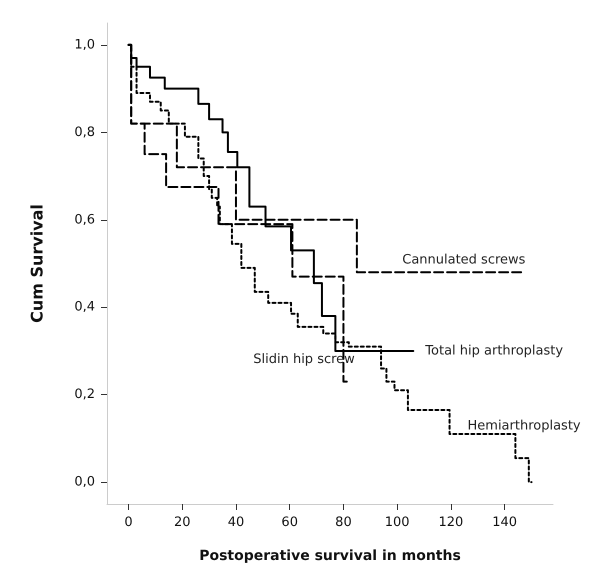 Image resolution: width=598 pixels, height=574 pixels. Describe the element at coordinates (84, 132) in the screenshot. I see `y-tick-label: 0,8` at that location.